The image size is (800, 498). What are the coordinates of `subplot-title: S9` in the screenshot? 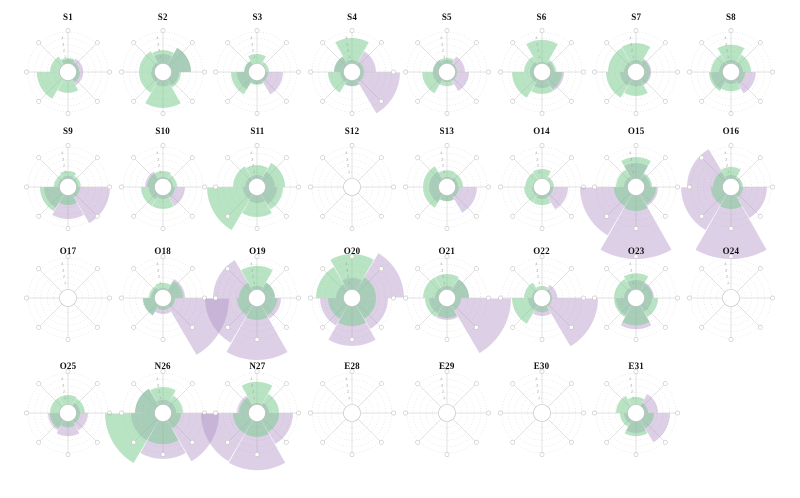 It's located at (68, 131).